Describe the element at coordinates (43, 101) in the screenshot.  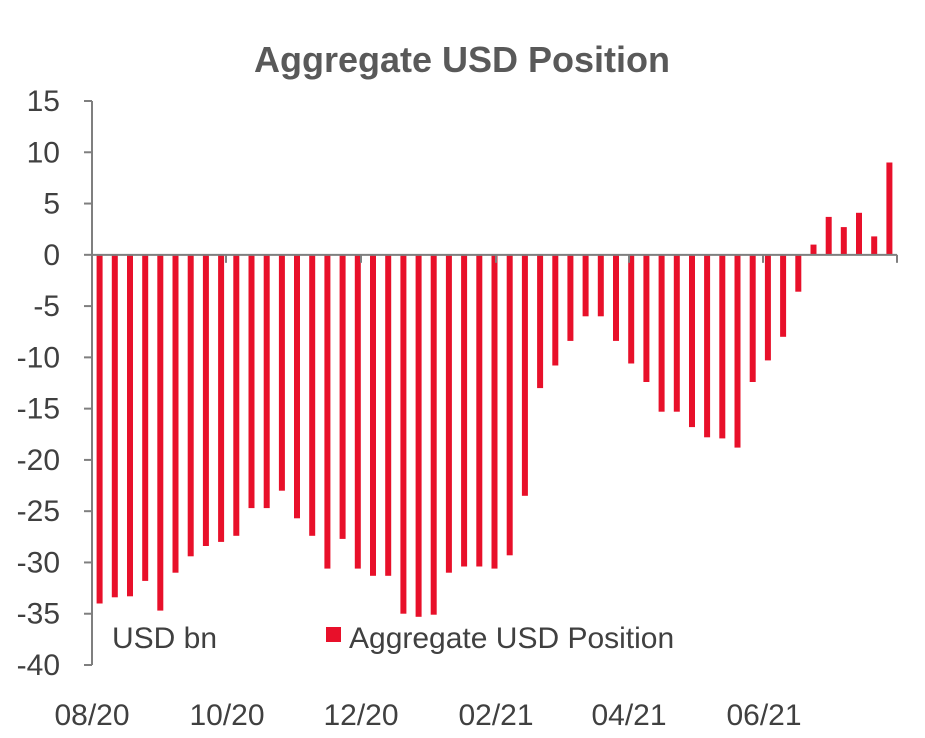
I see `y-tick-label: 15` at that location.